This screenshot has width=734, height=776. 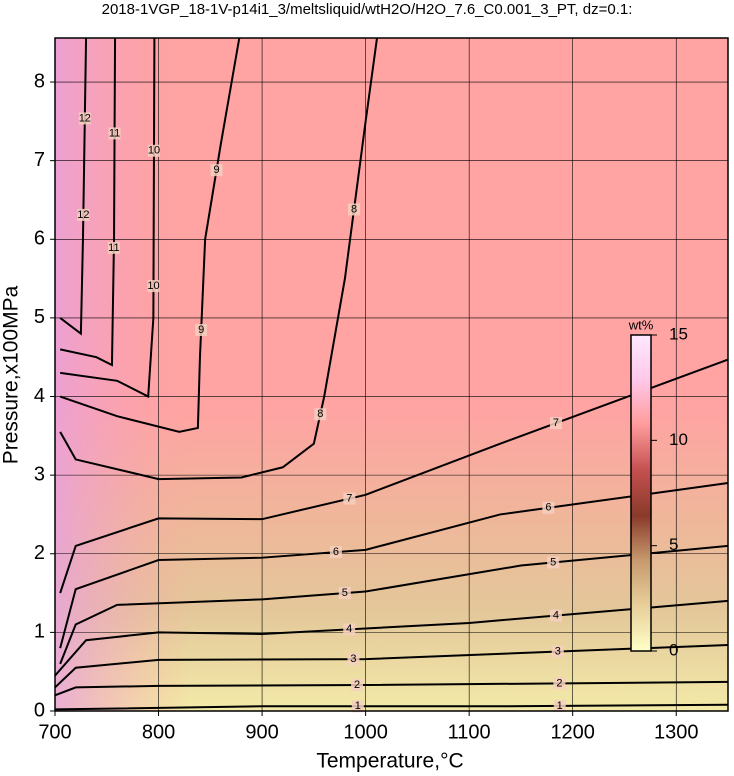 What do you see at coordinates (11, 374) in the screenshot?
I see `y-axis-label: Pressure,x100MPa` at bounding box center [11, 374].